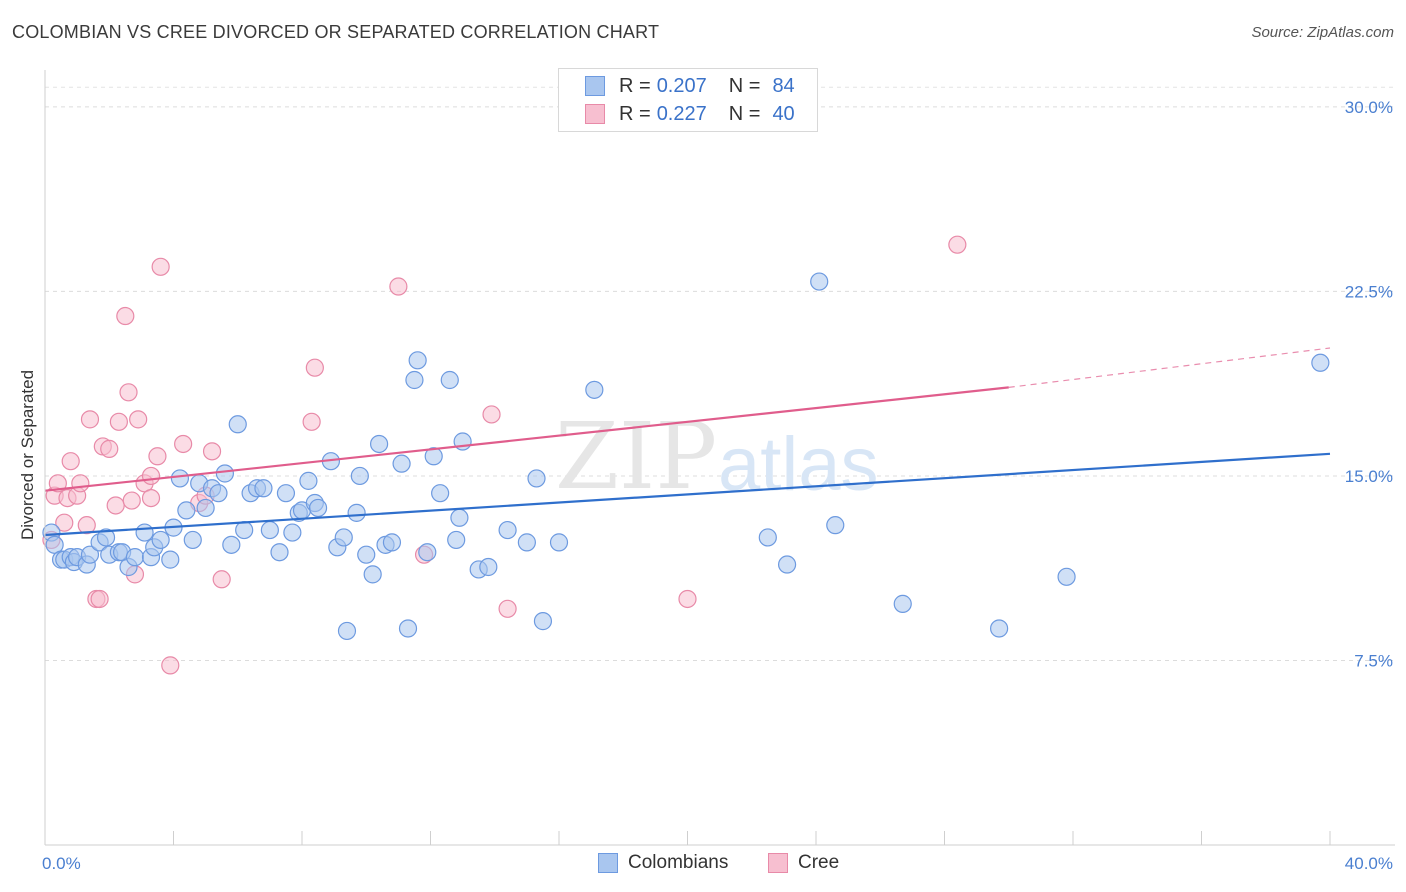 The height and width of the screenshot is (892, 1406). I want to click on legend-n-value: 40, so click(783, 113).